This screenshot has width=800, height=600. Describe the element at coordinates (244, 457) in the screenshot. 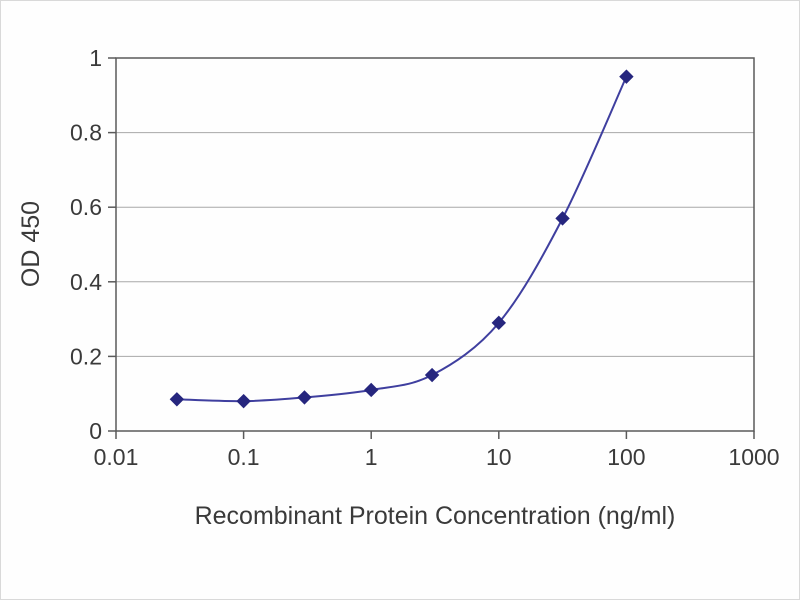

I see `svg-text: 0.1` at that location.